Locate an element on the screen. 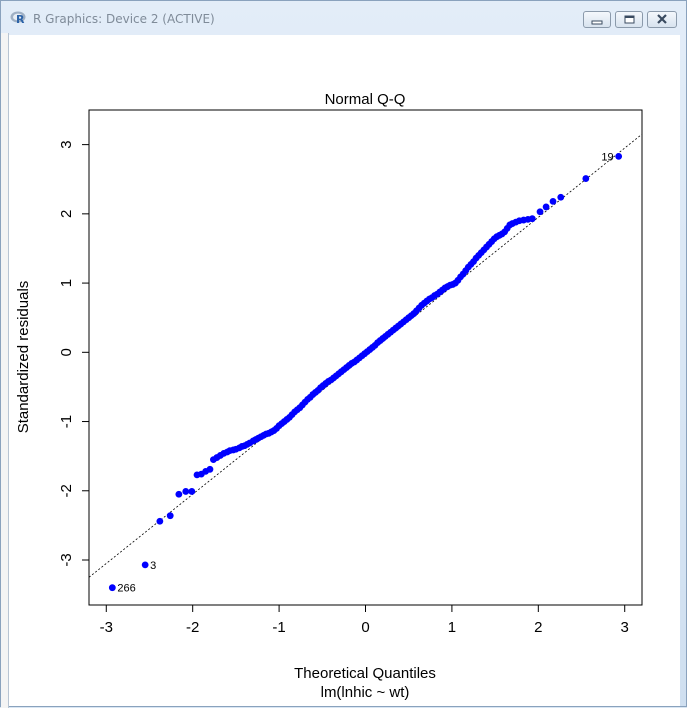 The height and width of the screenshot is (708, 687). point-label: 19 is located at coordinates (607, 157).